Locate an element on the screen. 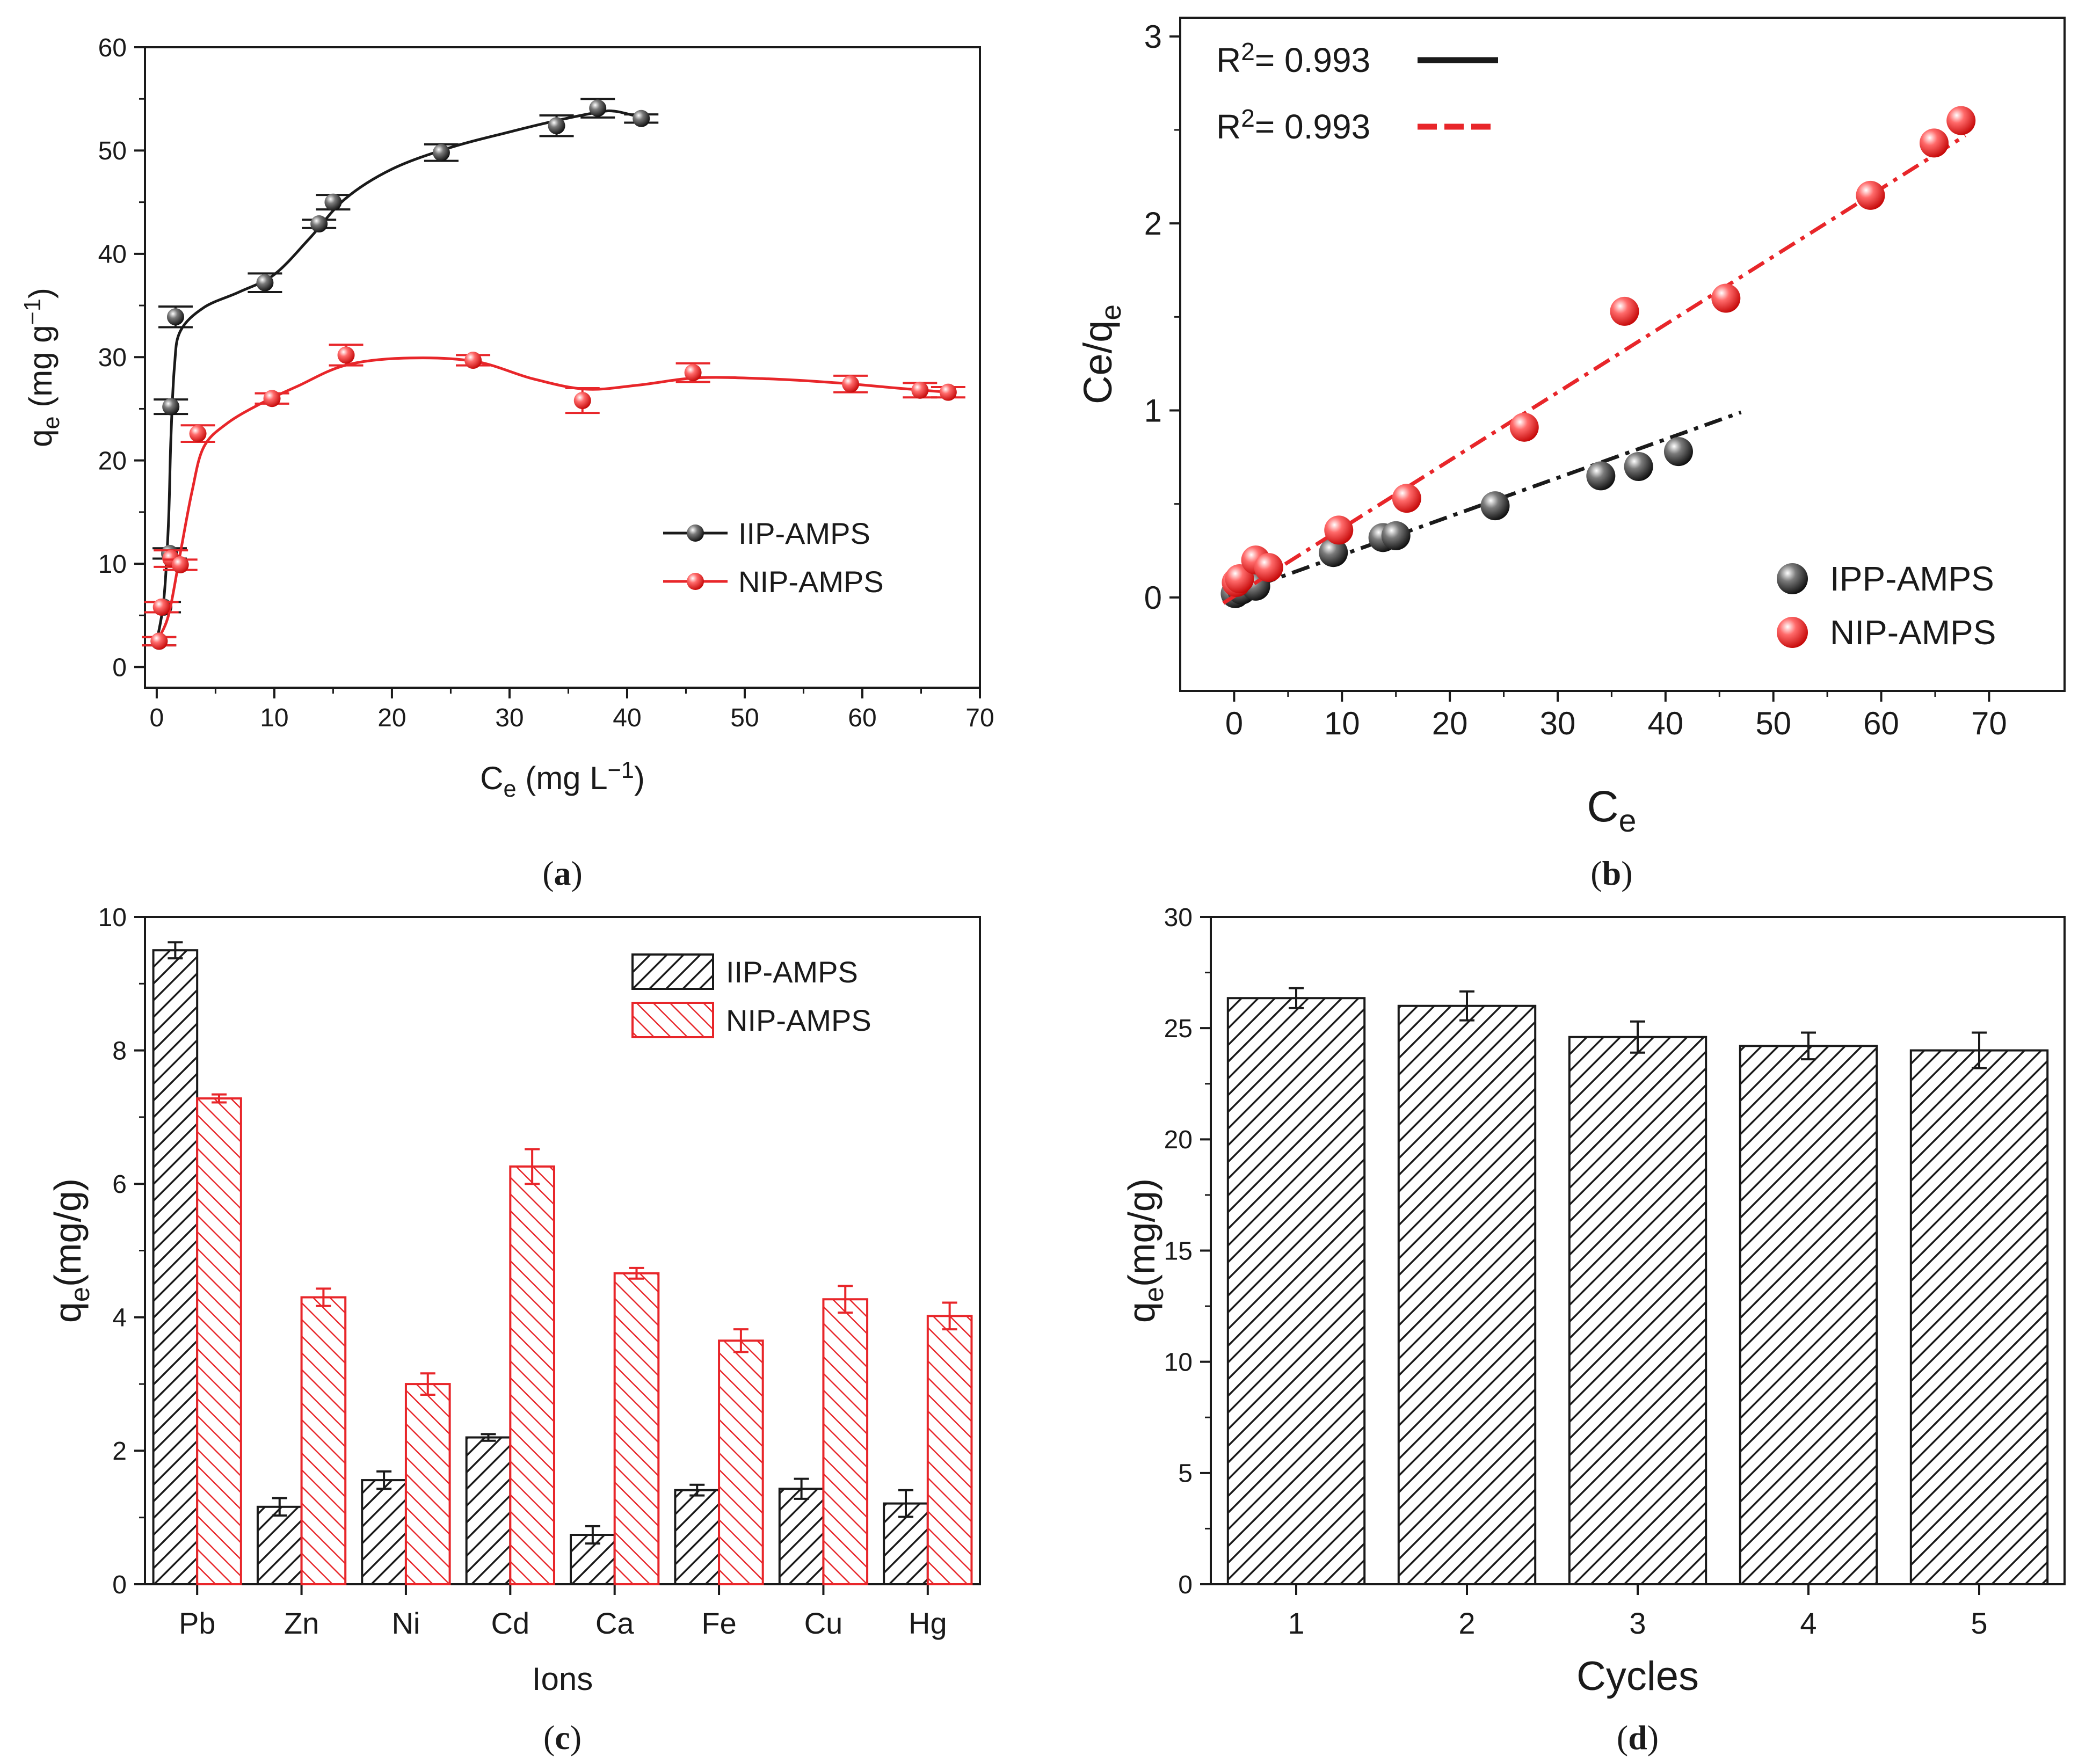 This screenshot has width=2100, height=1763. panel-a-legend-label: IIP-AMPS is located at coordinates (804, 533).